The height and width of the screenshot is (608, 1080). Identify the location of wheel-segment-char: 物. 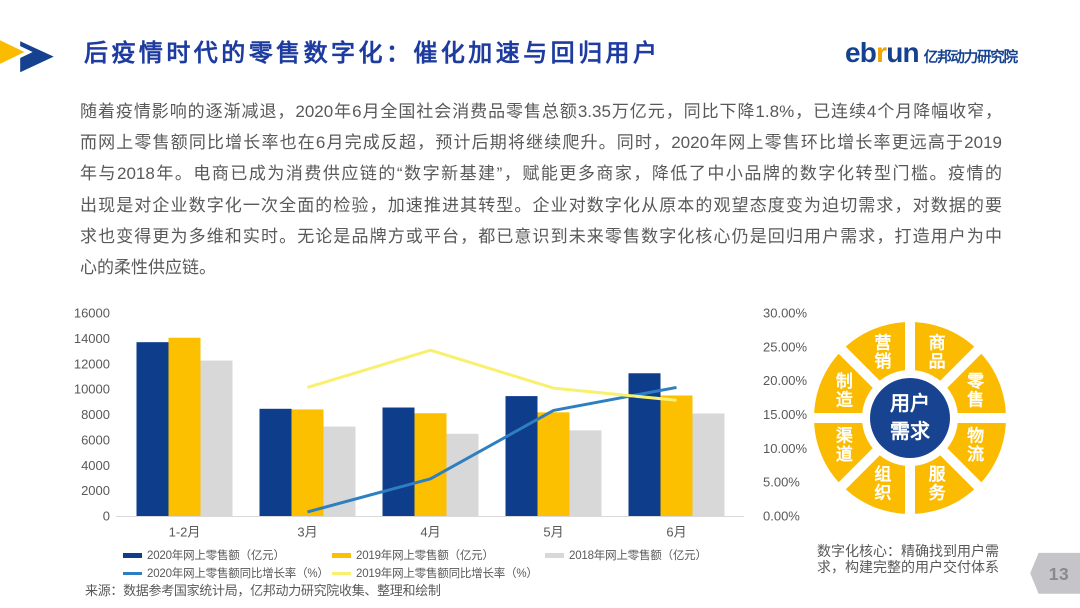
(975, 435).